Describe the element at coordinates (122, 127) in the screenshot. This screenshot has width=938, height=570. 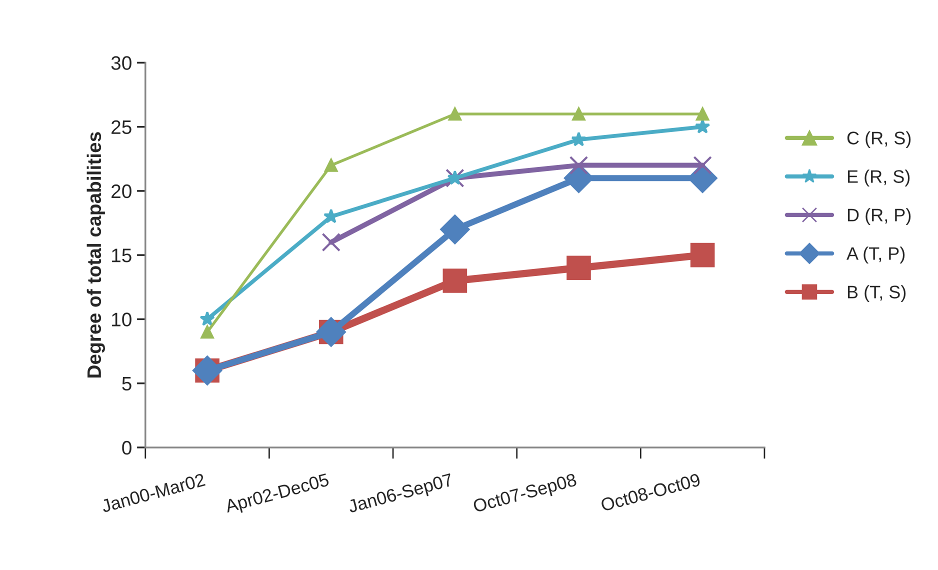
I see `y-tick-label: 25` at that location.